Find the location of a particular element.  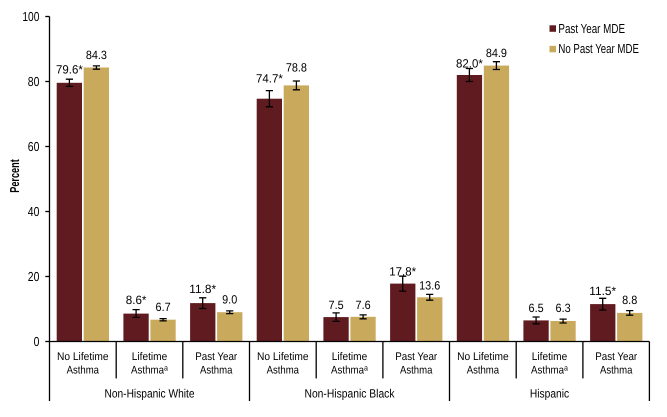

svg-text: 6.5 is located at coordinates (536, 308).